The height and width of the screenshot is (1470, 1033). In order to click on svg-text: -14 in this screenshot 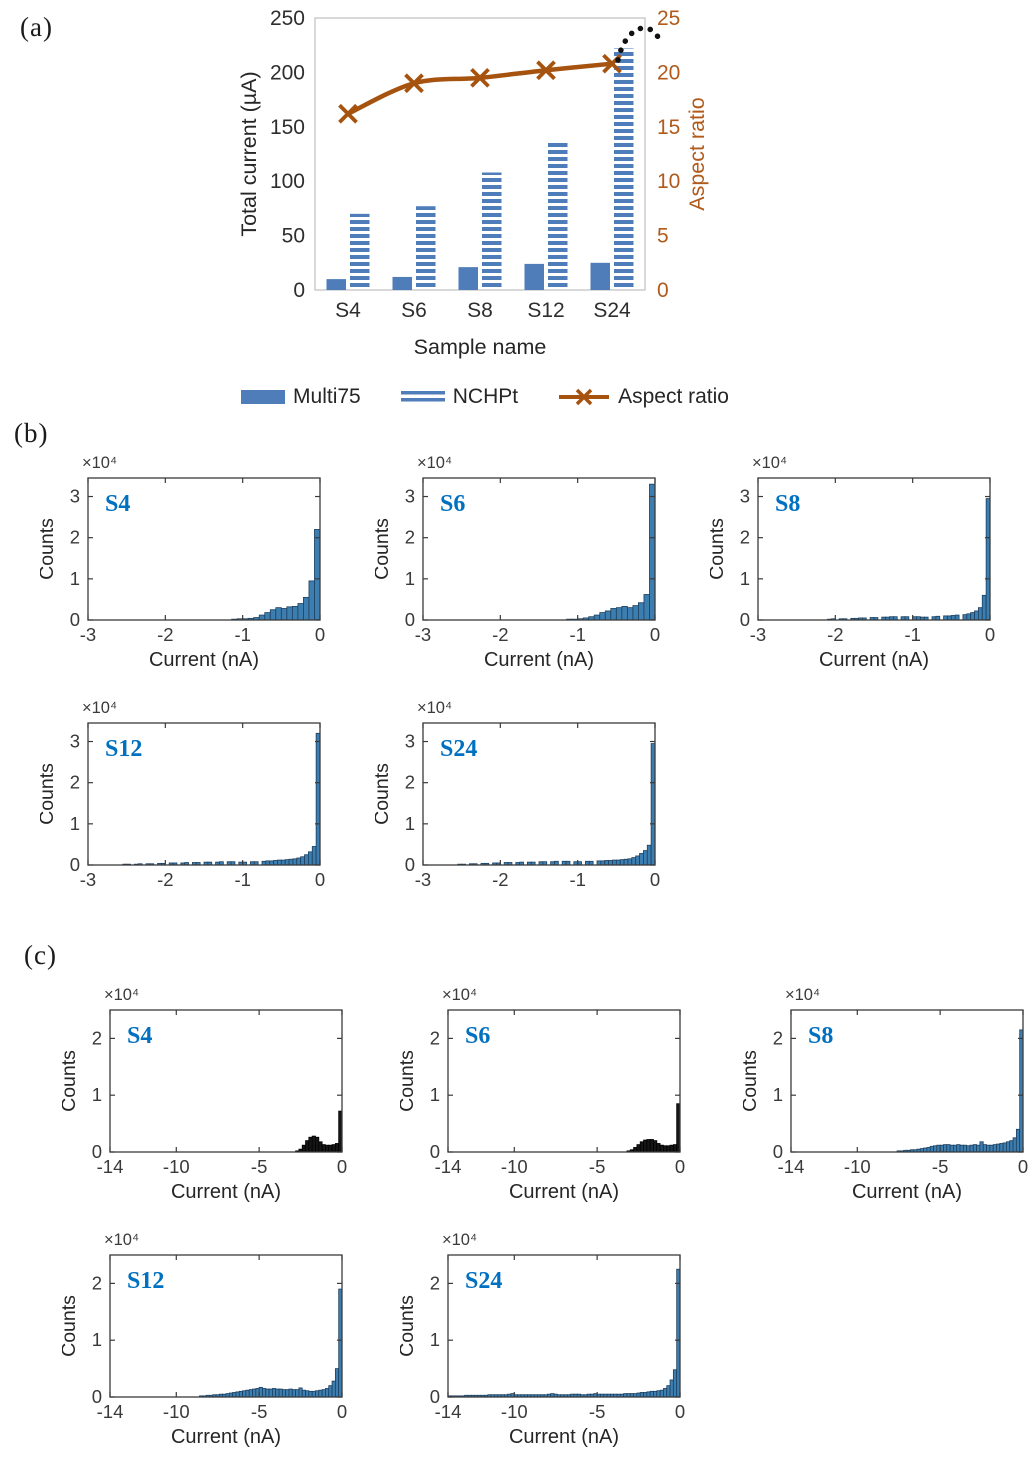, I will do `click(110, 1411)`.